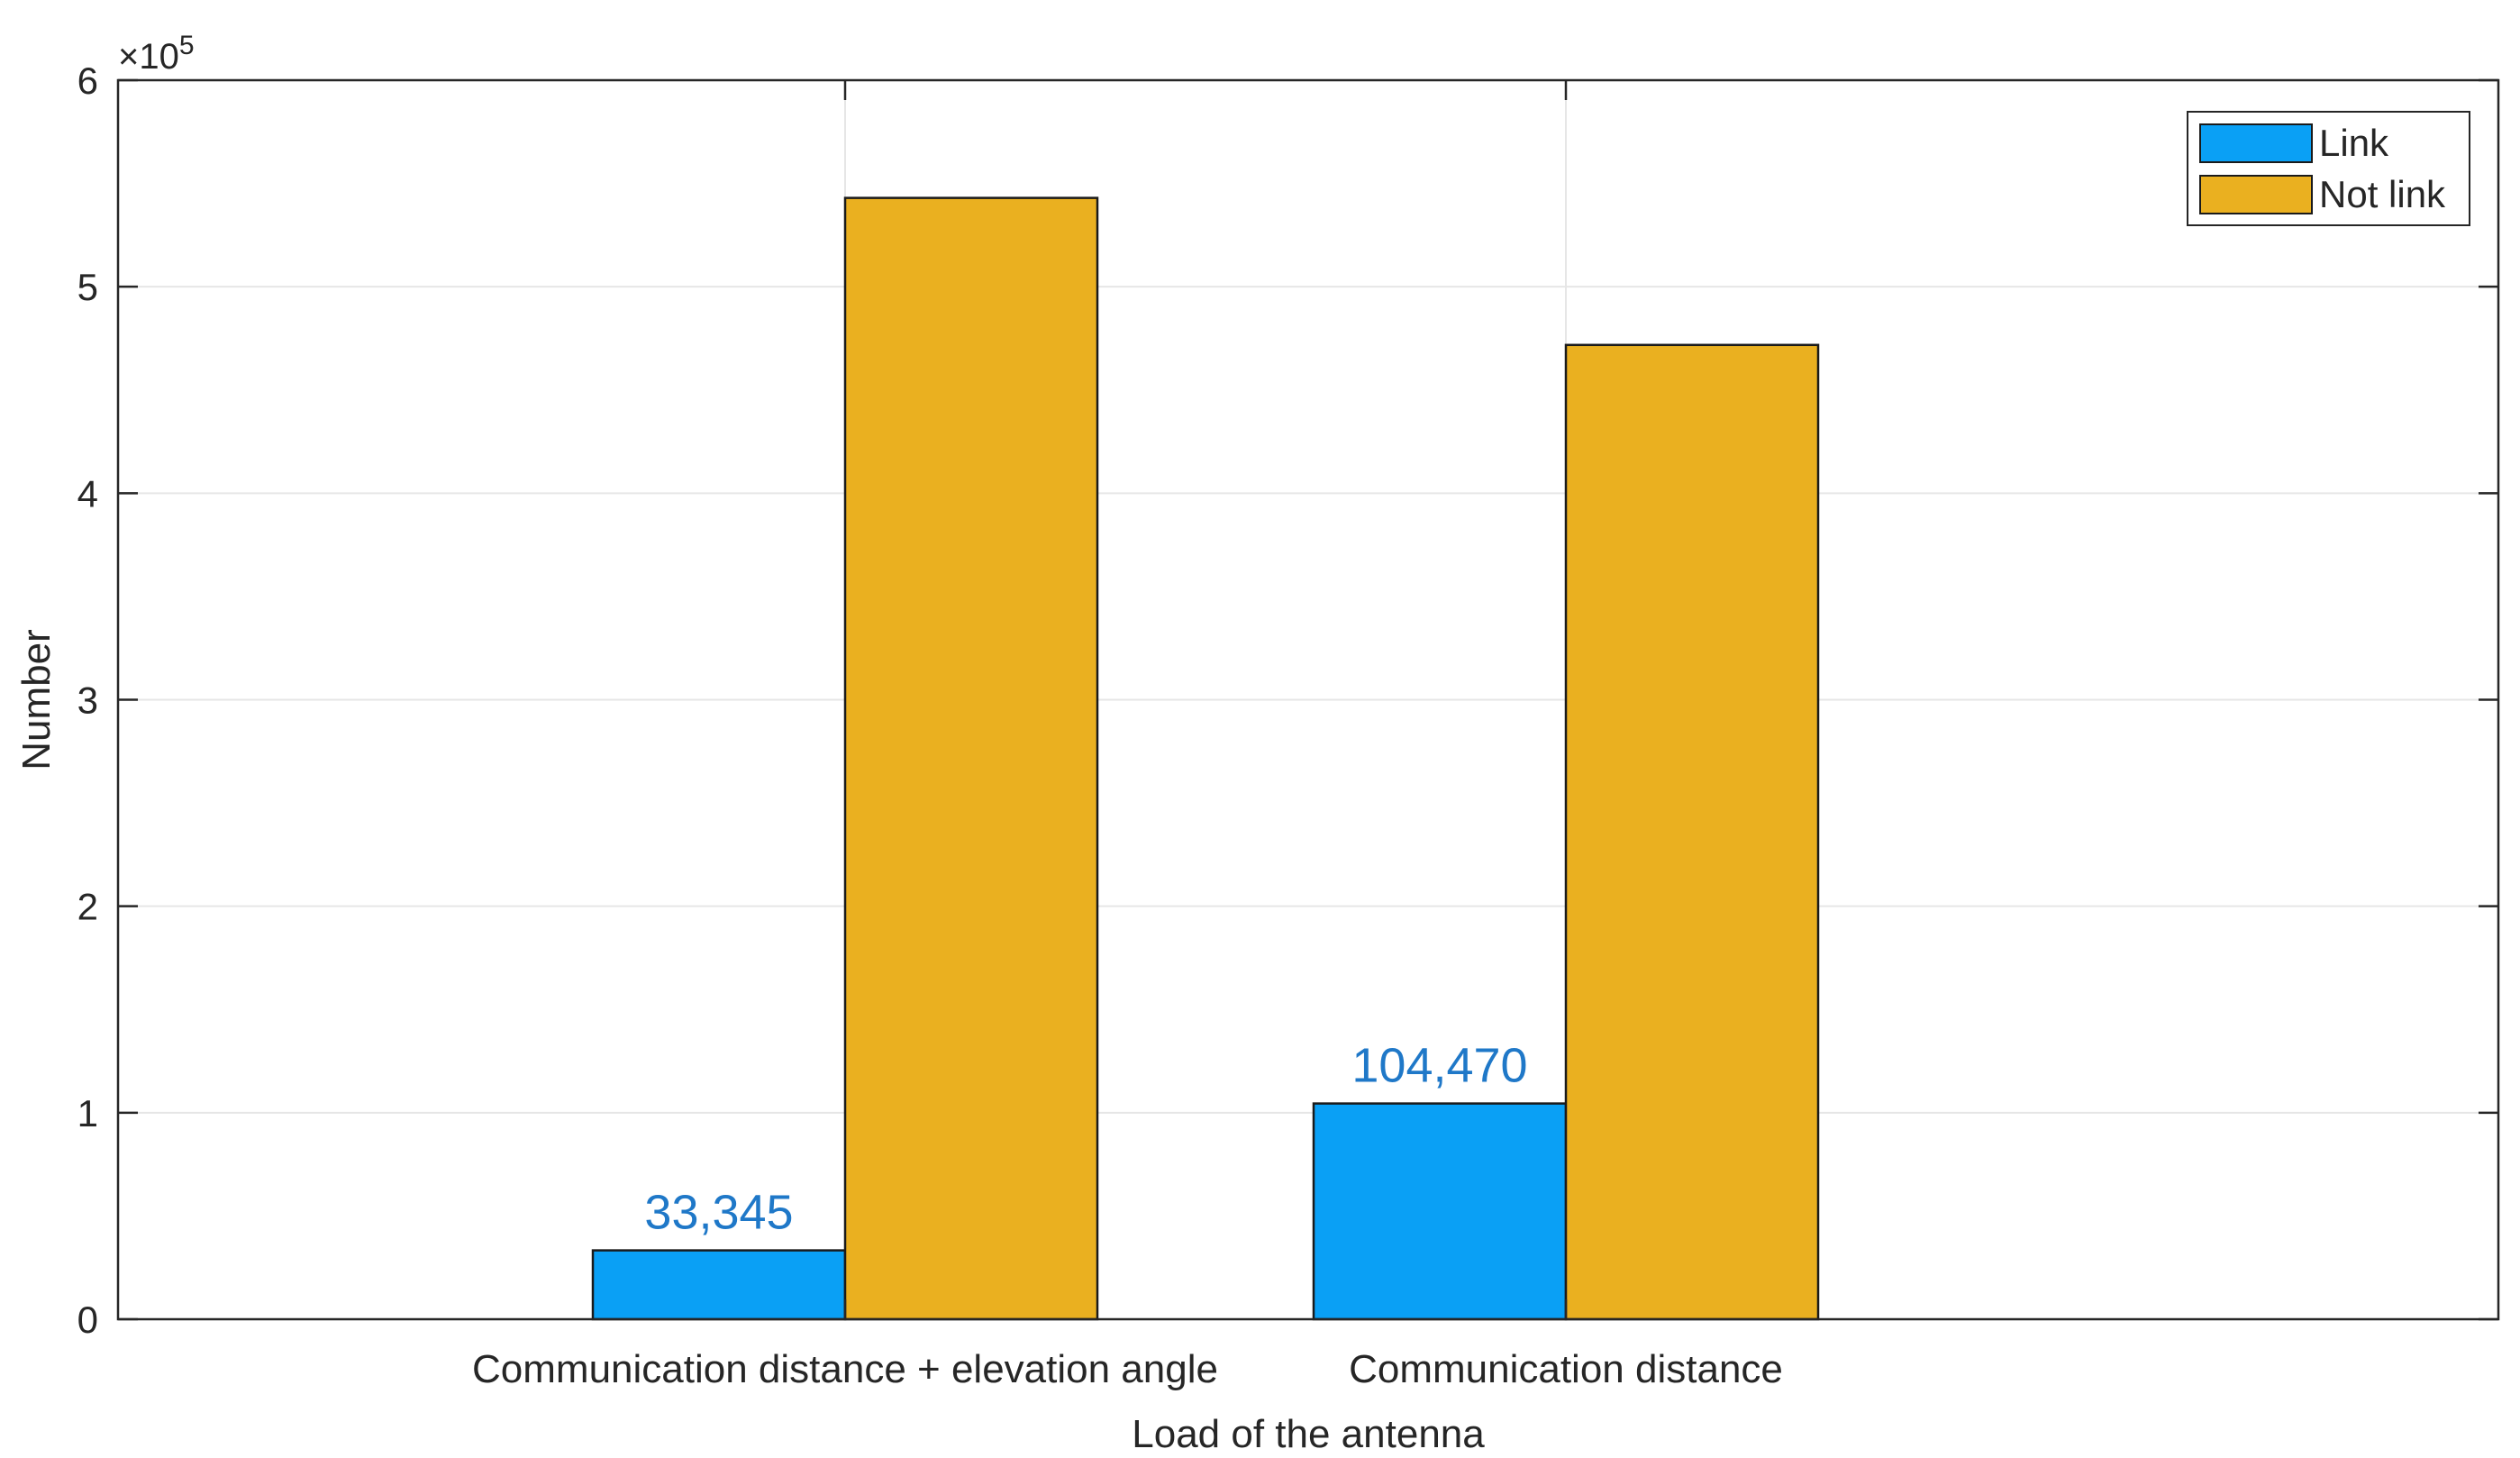 This screenshot has width=2520, height=1458. I want to click on data-label: 33,345, so click(719, 1213).